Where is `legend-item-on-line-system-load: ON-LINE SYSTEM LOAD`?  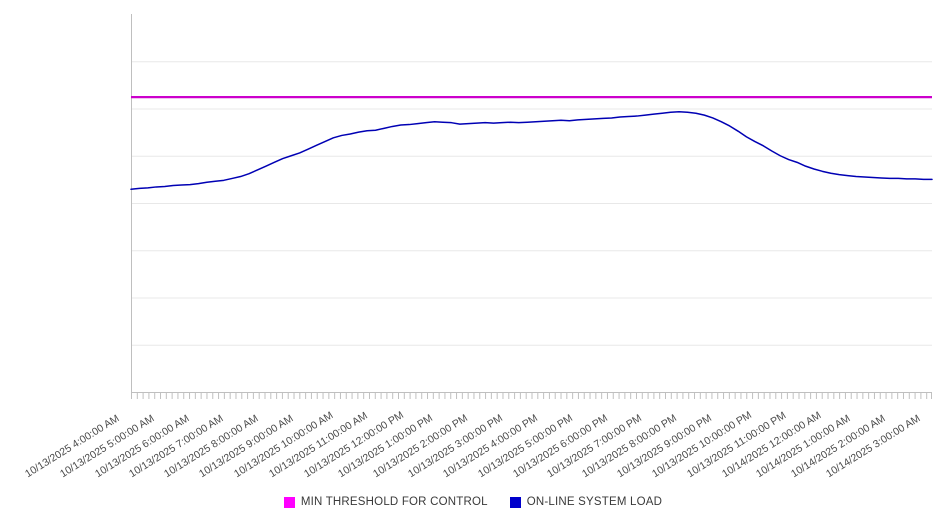 legend-item-on-line-system-load: ON-LINE SYSTEM LOAD is located at coordinates (586, 502).